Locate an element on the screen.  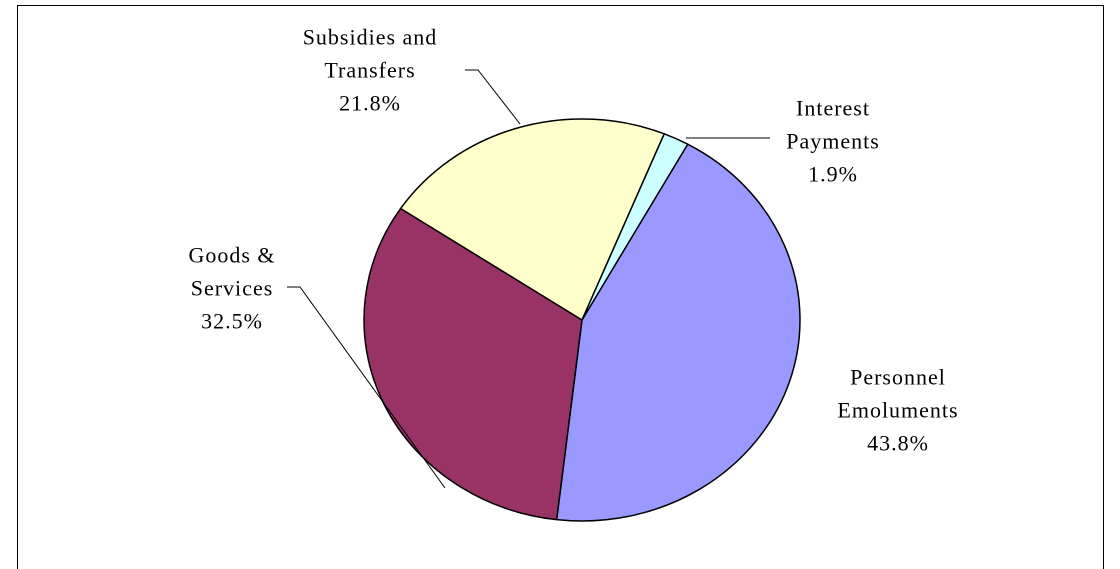
value-label: 21.8% is located at coordinates (370, 103).